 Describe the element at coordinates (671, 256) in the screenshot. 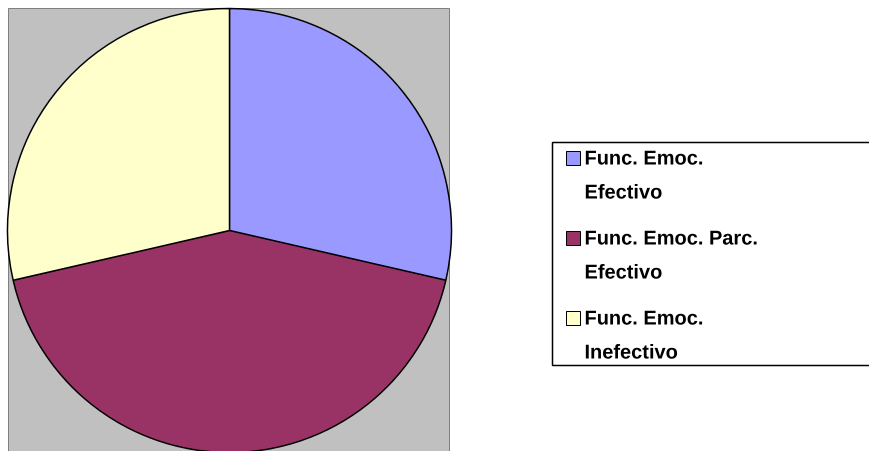

I see `legend-label: Func. Emoc. Parc. Efectivo` at that location.